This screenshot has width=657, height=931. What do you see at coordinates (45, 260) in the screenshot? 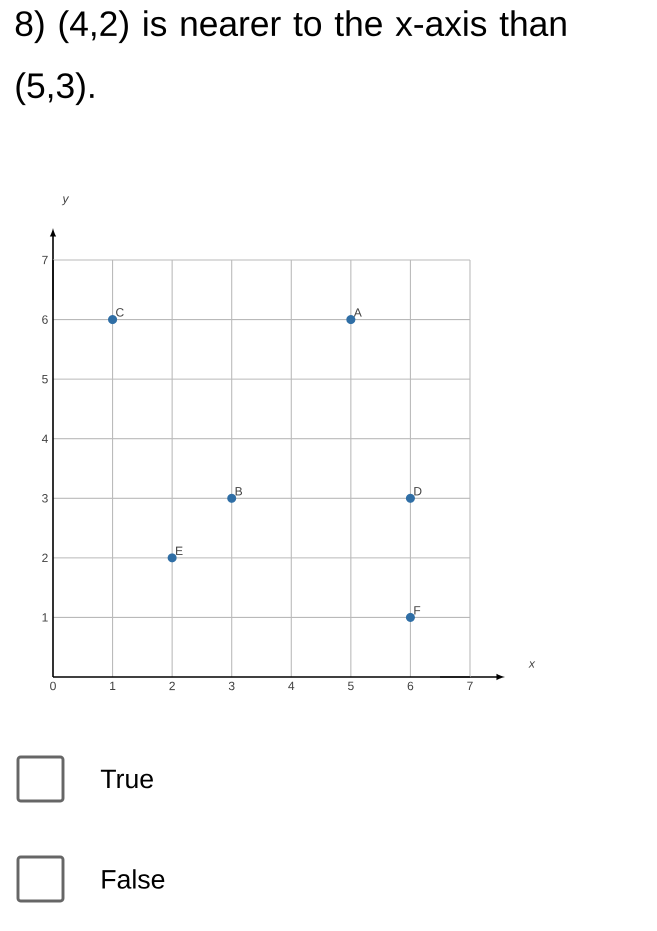
I see `y-tick-label: 7` at bounding box center [45, 260].